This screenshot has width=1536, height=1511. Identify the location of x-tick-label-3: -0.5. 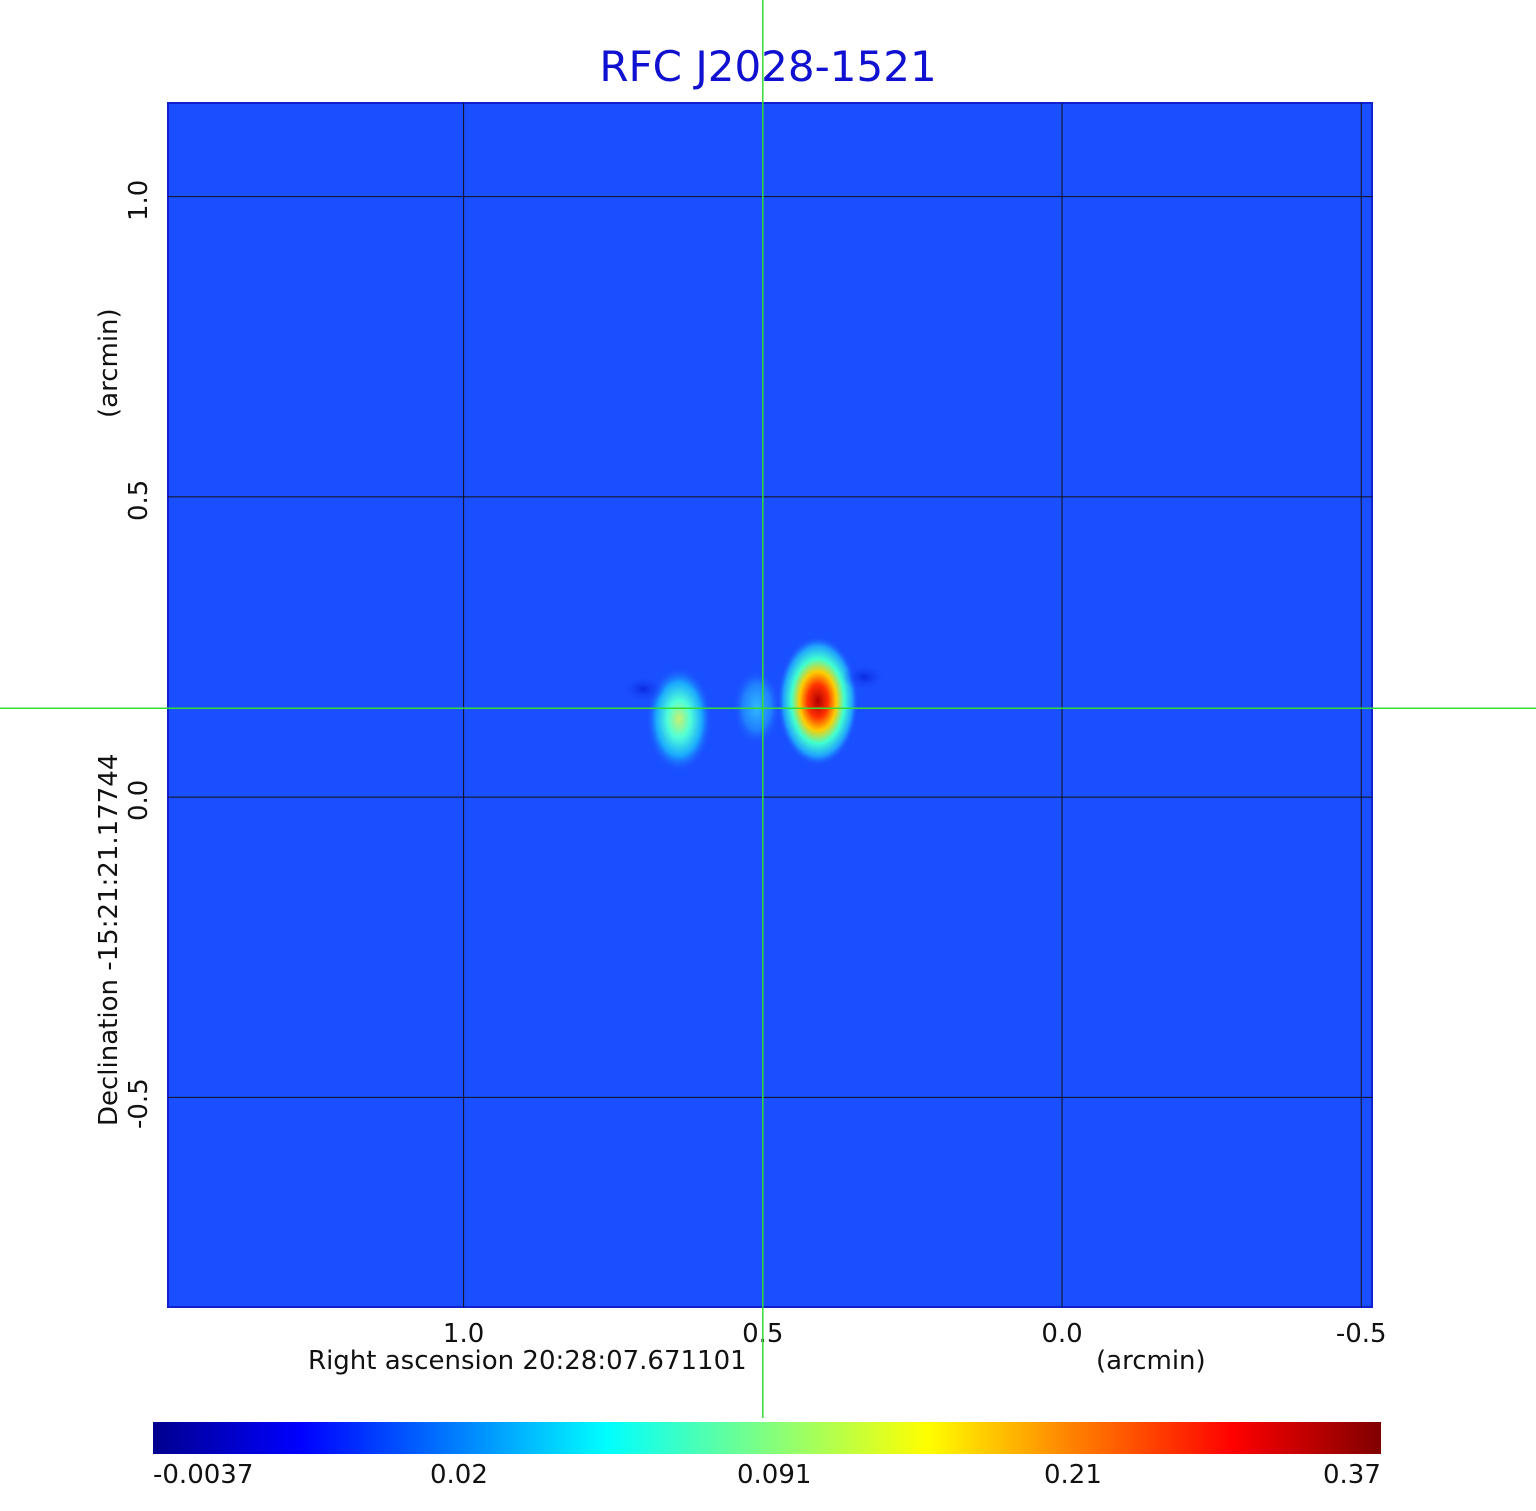
(1361, 1334).